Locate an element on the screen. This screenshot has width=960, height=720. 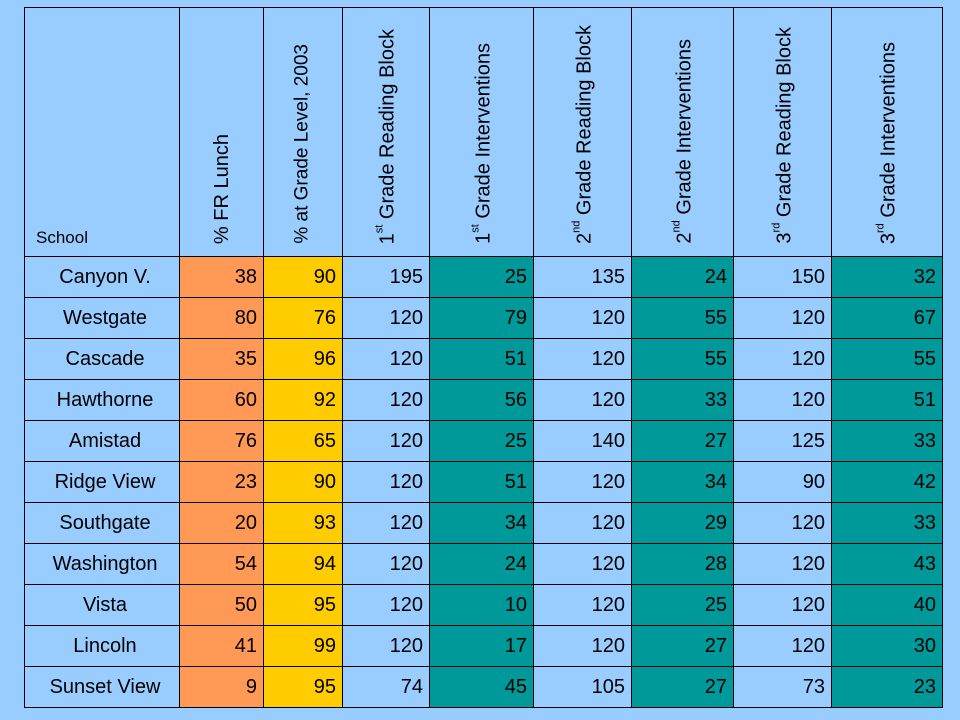
g1-interventions-cell: 25 is located at coordinates (481, 441).